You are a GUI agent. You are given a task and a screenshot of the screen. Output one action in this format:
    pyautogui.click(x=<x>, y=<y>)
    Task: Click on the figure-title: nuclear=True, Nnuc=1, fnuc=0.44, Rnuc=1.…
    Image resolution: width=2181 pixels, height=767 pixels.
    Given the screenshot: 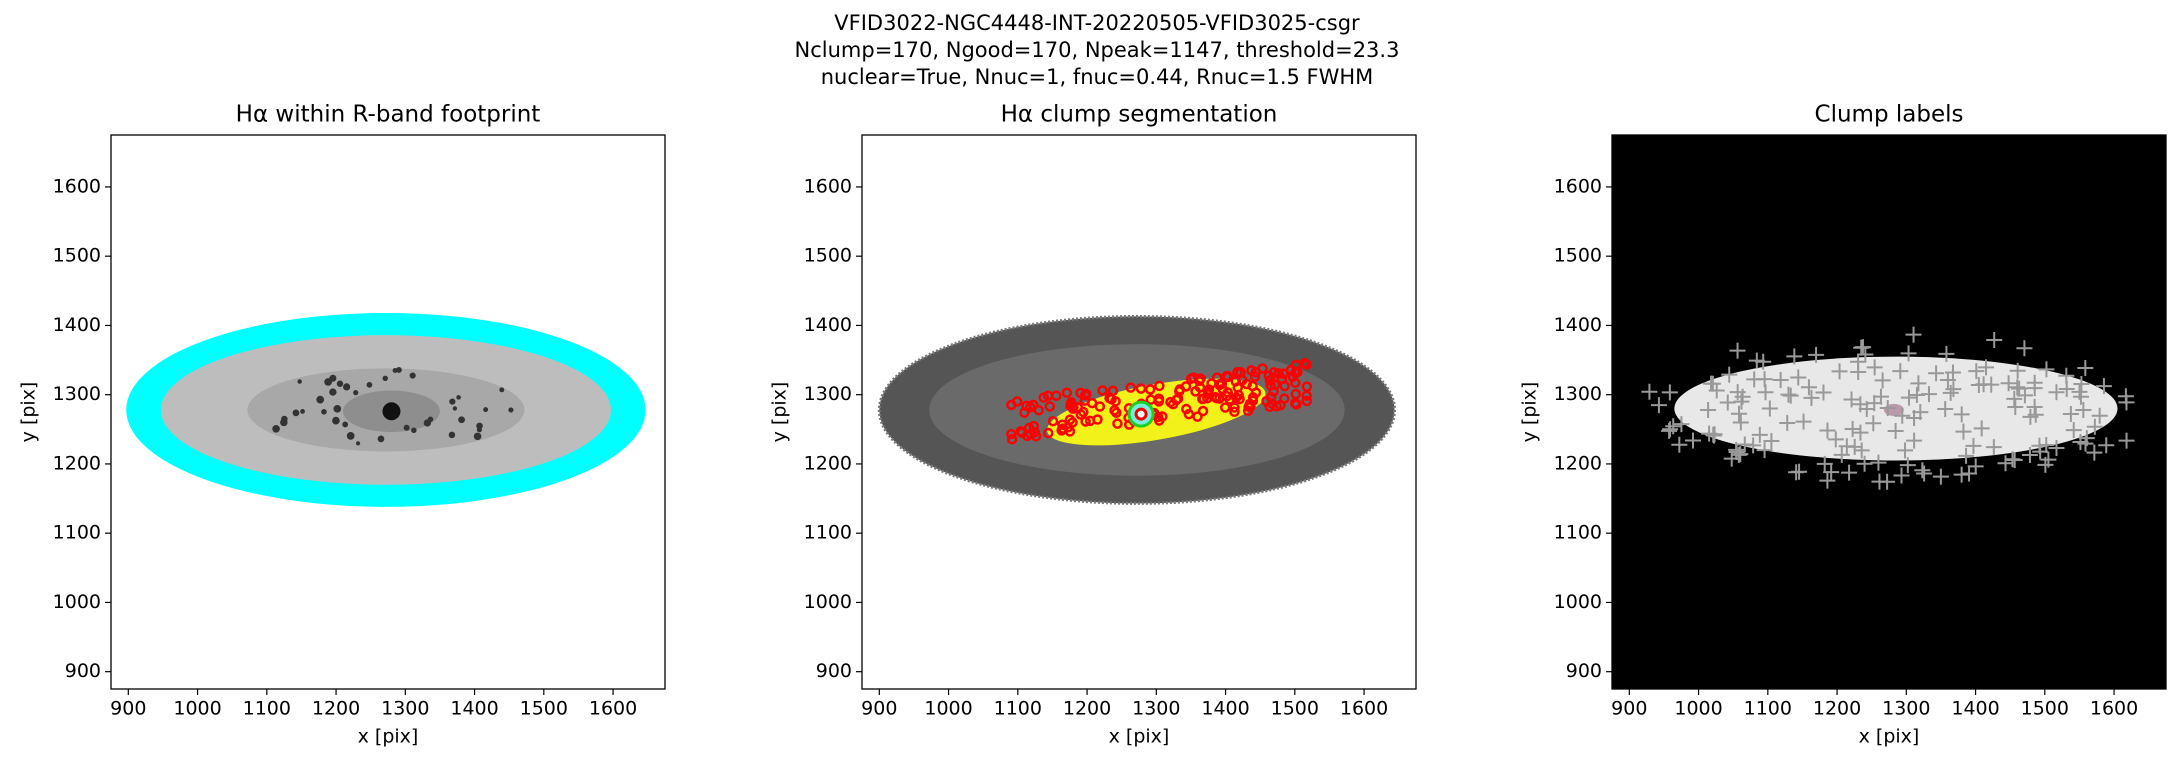 What is the action you would take?
    pyautogui.click(x=1097, y=77)
    